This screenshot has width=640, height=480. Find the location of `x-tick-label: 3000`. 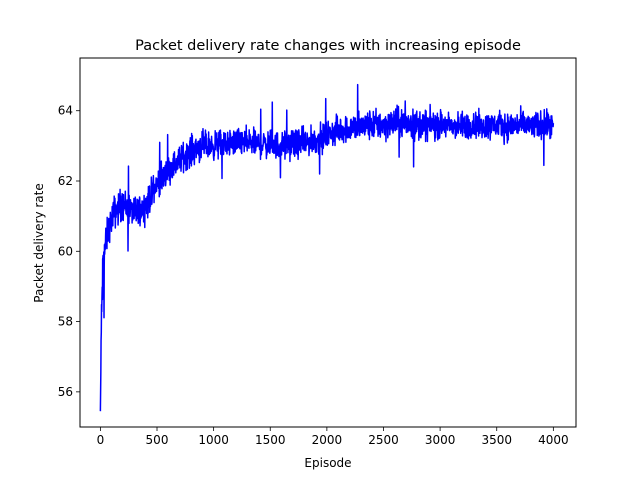

x-tick-label: 3000 is located at coordinates (440, 440).